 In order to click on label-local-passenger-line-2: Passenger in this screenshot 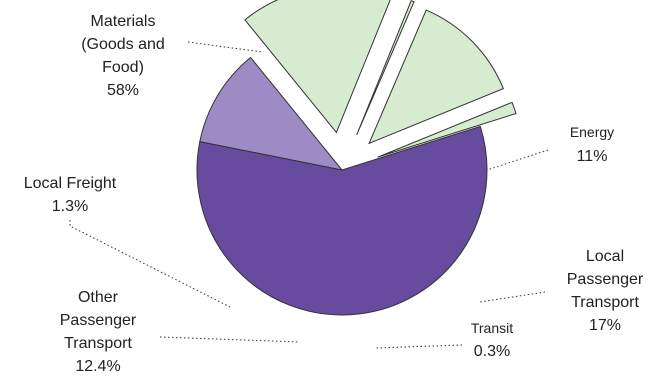, I will do `click(605, 279)`.